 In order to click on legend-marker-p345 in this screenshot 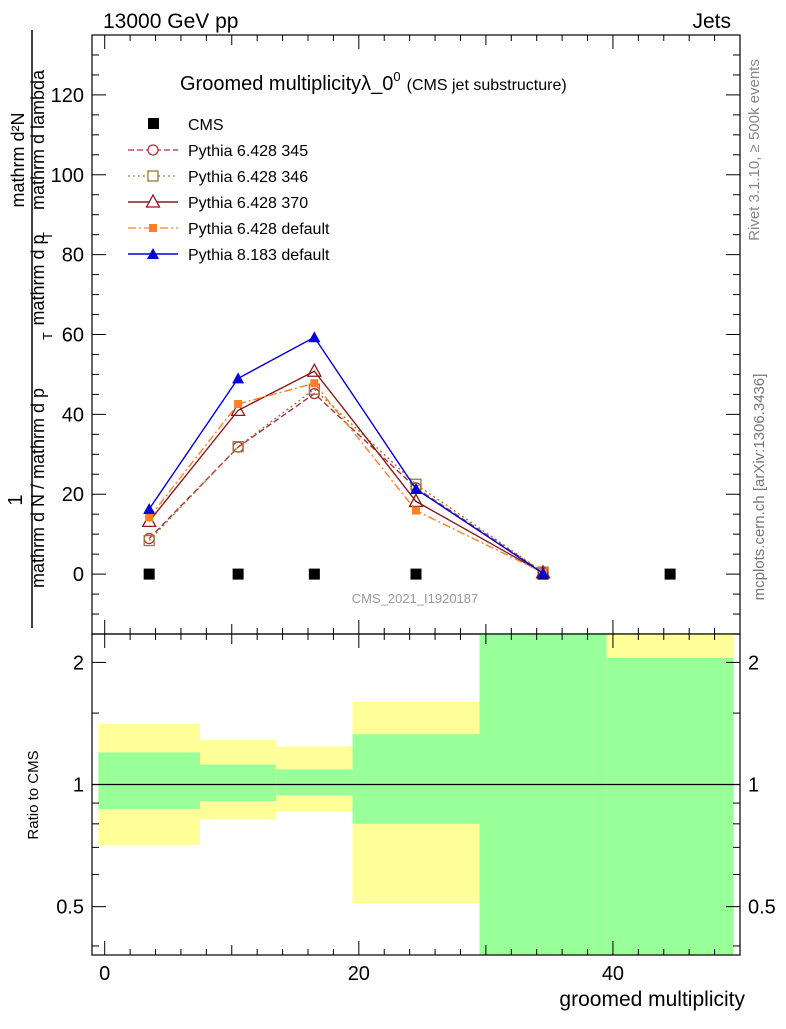, I will do `click(153, 150)`.